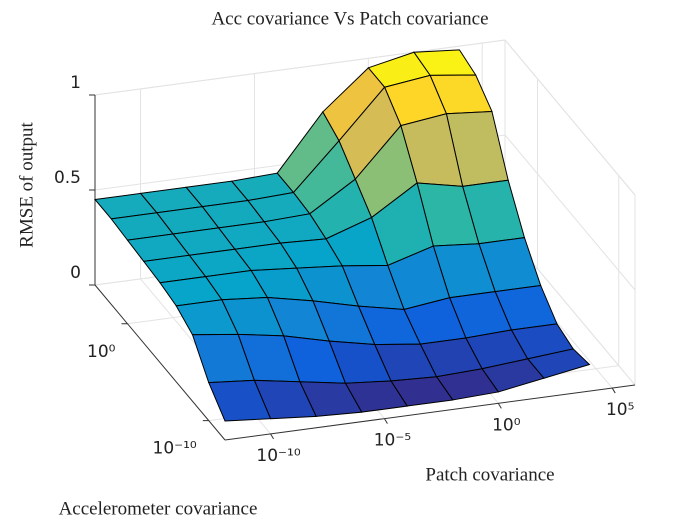 The width and height of the screenshot is (700, 525). I want to click on chart-title: Acc covariance Vs Patch covariance, so click(349, 18).